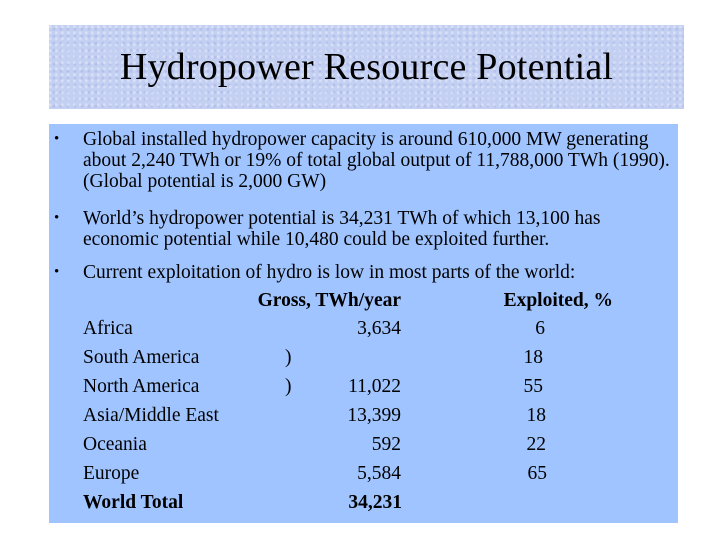 This screenshot has height=540, width=720. What do you see at coordinates (379, 473) in the screenshot?
I see `table-cell-gross: 5,584` at bounding box center [379, 473].